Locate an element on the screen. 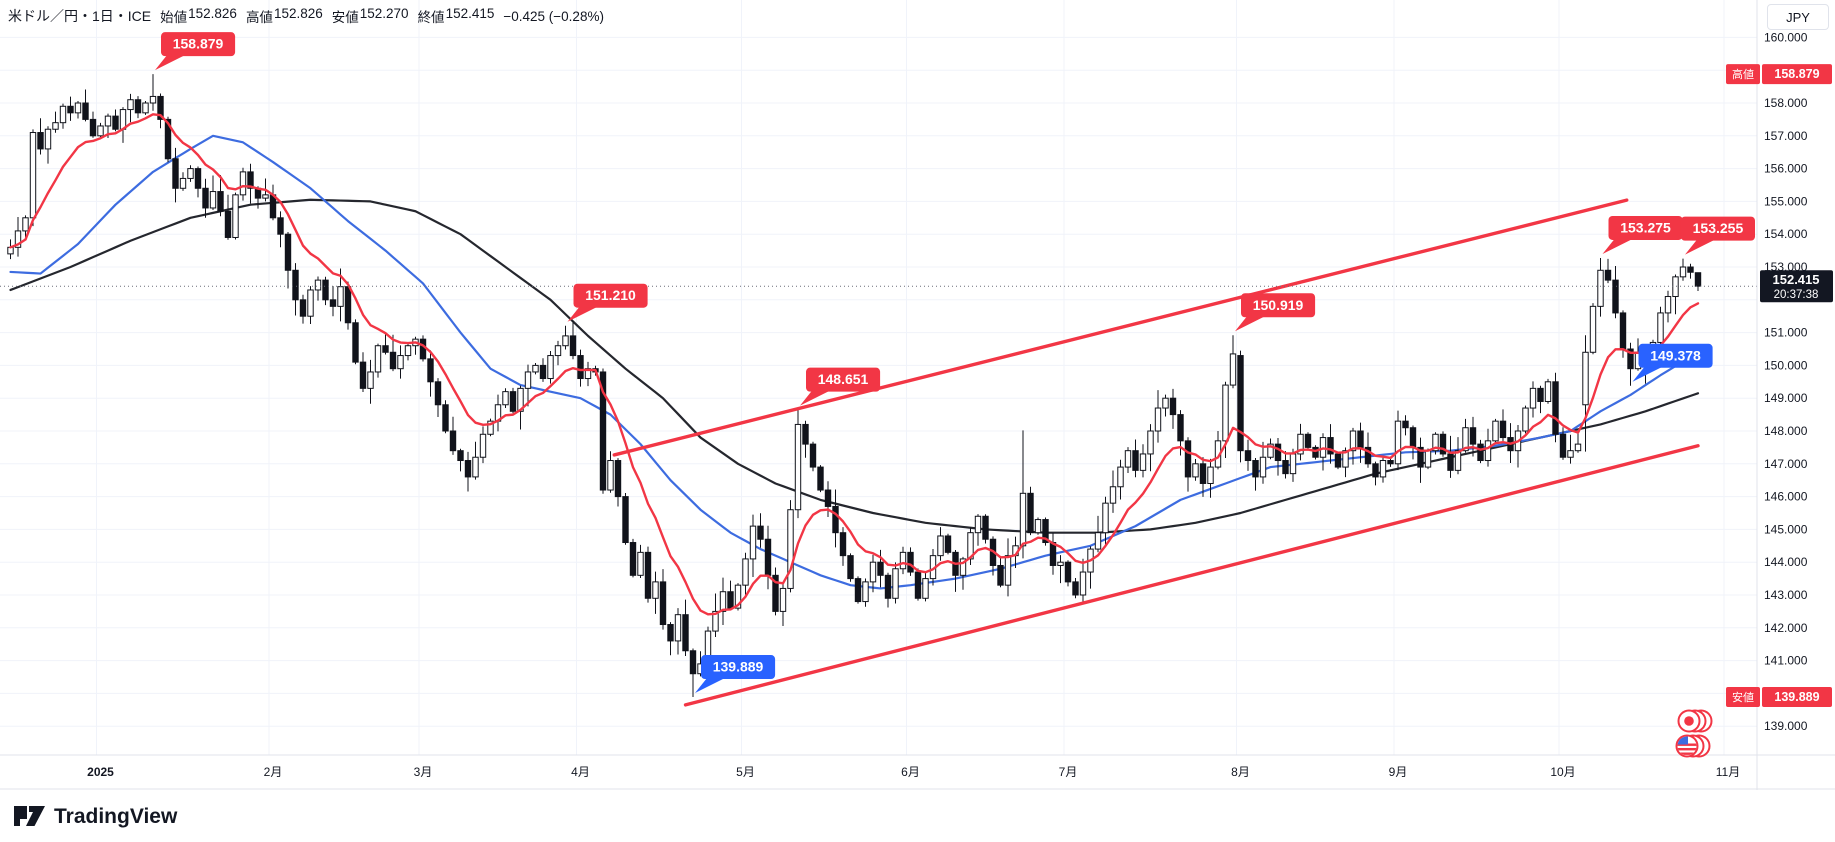 The height and width of the screenshot is (842, 1835). tradingview-brand-text: TradingView is located at coordinates (116, 816).